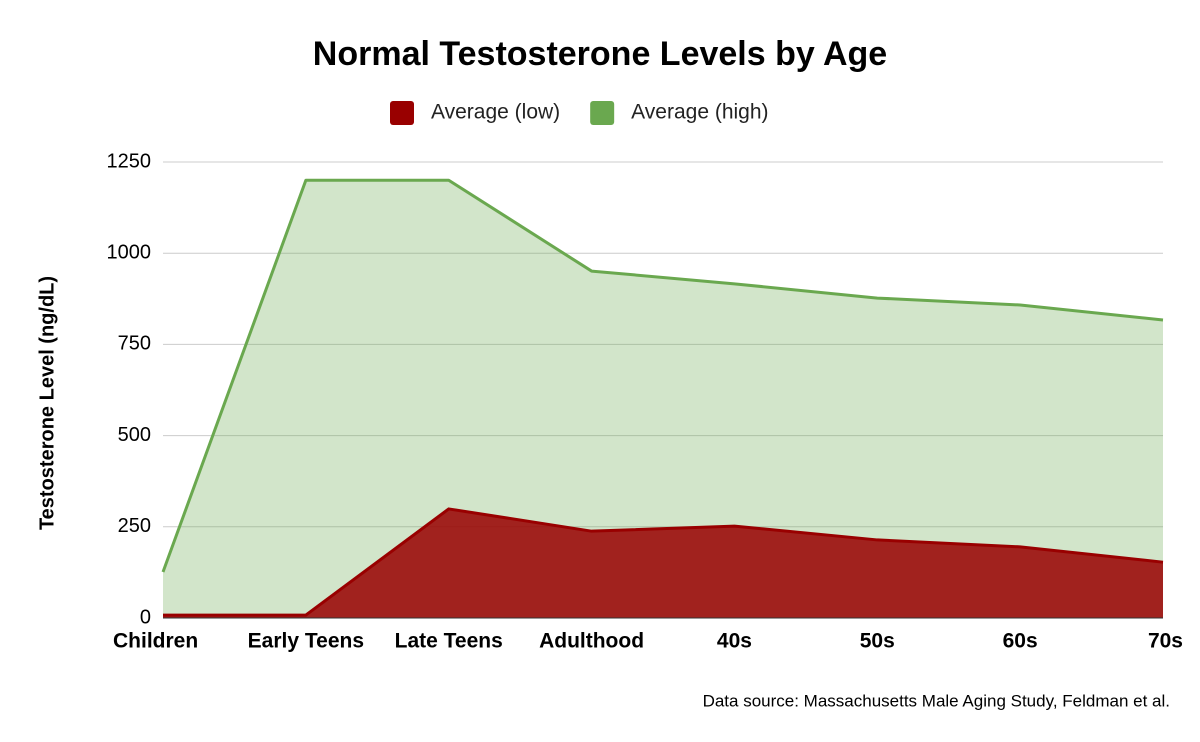 This screenshot has width=1200, height=742. What do you see at coordinates (734, 641) in the screenshot?
I see `x-tick-label: 40s` at bounding box center [734, 641].